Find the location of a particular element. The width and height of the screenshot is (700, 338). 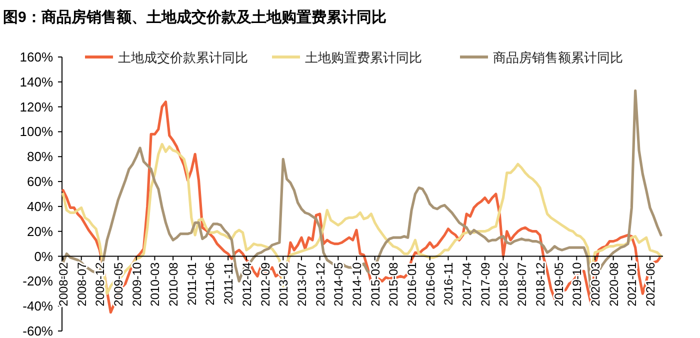

legend-label: 土地购置费累计同比 is located at coordinates (363, 57).